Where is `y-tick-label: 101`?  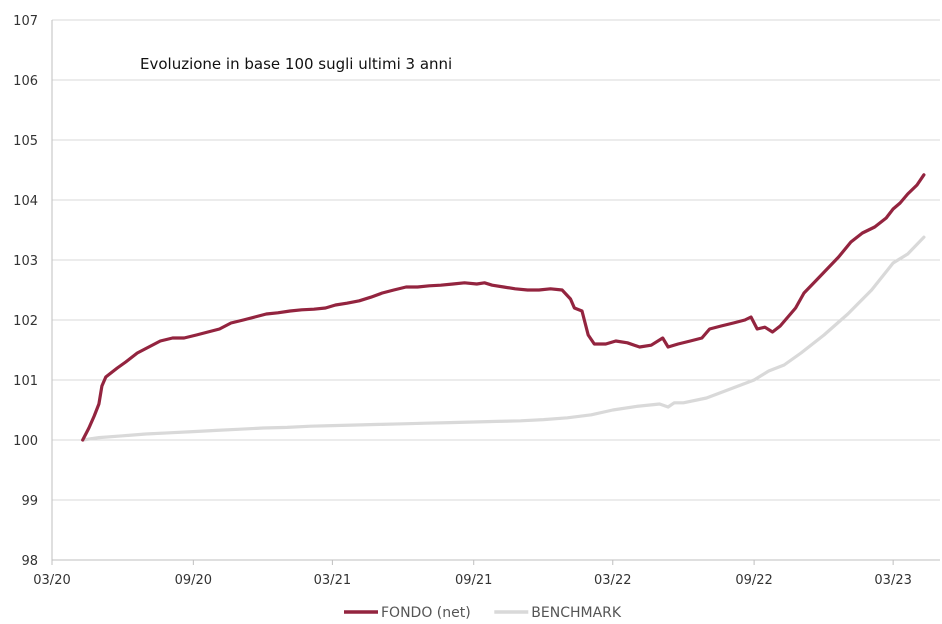 y-tick-label: 101 is located at coordinates (25, 381).